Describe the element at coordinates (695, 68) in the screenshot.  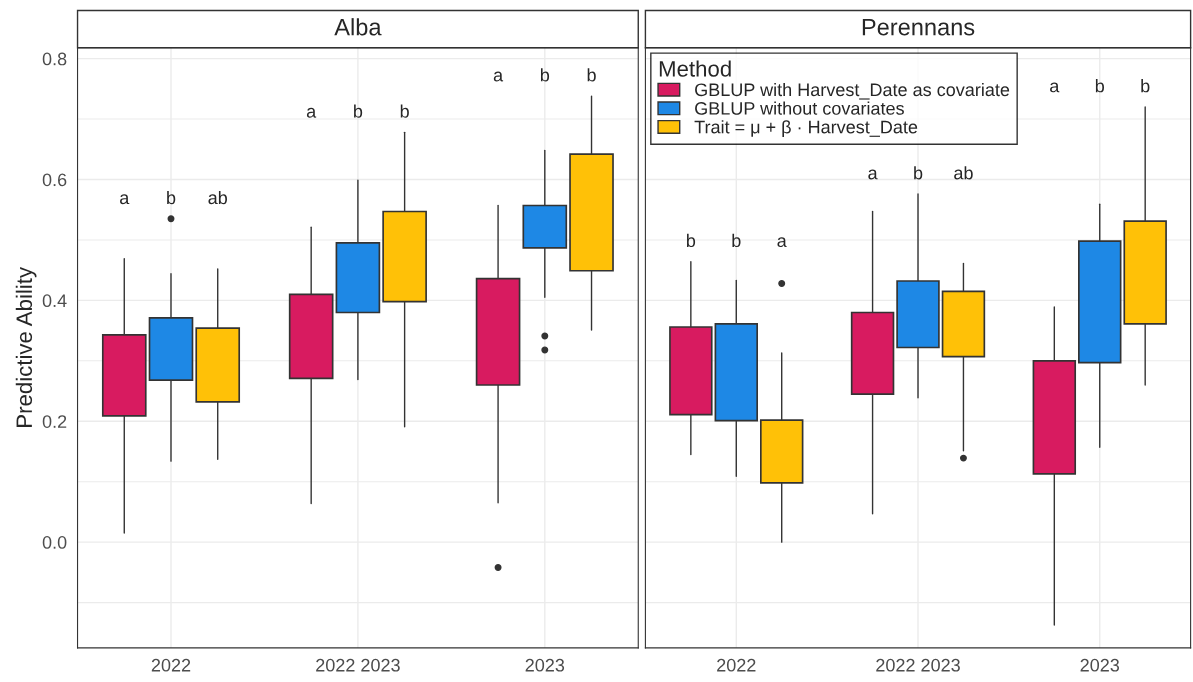
I see `legend-title: Method` at that location.